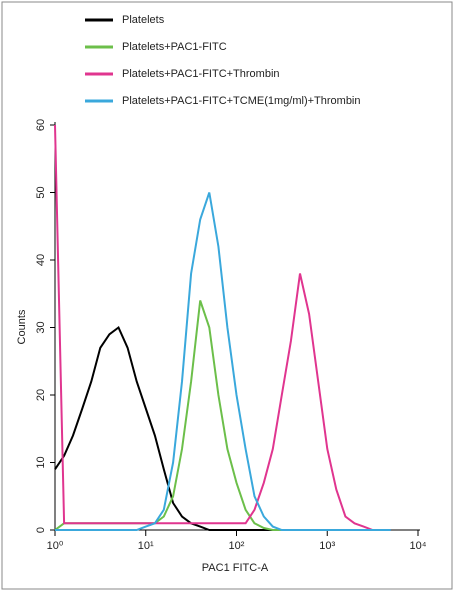 This screenshot has height=592, width=455. What do you see at coordinates (235, 568) in the screenshot?
I see `x-axis-label: PAC1 FITC-A` at bounding box center [235, 568].